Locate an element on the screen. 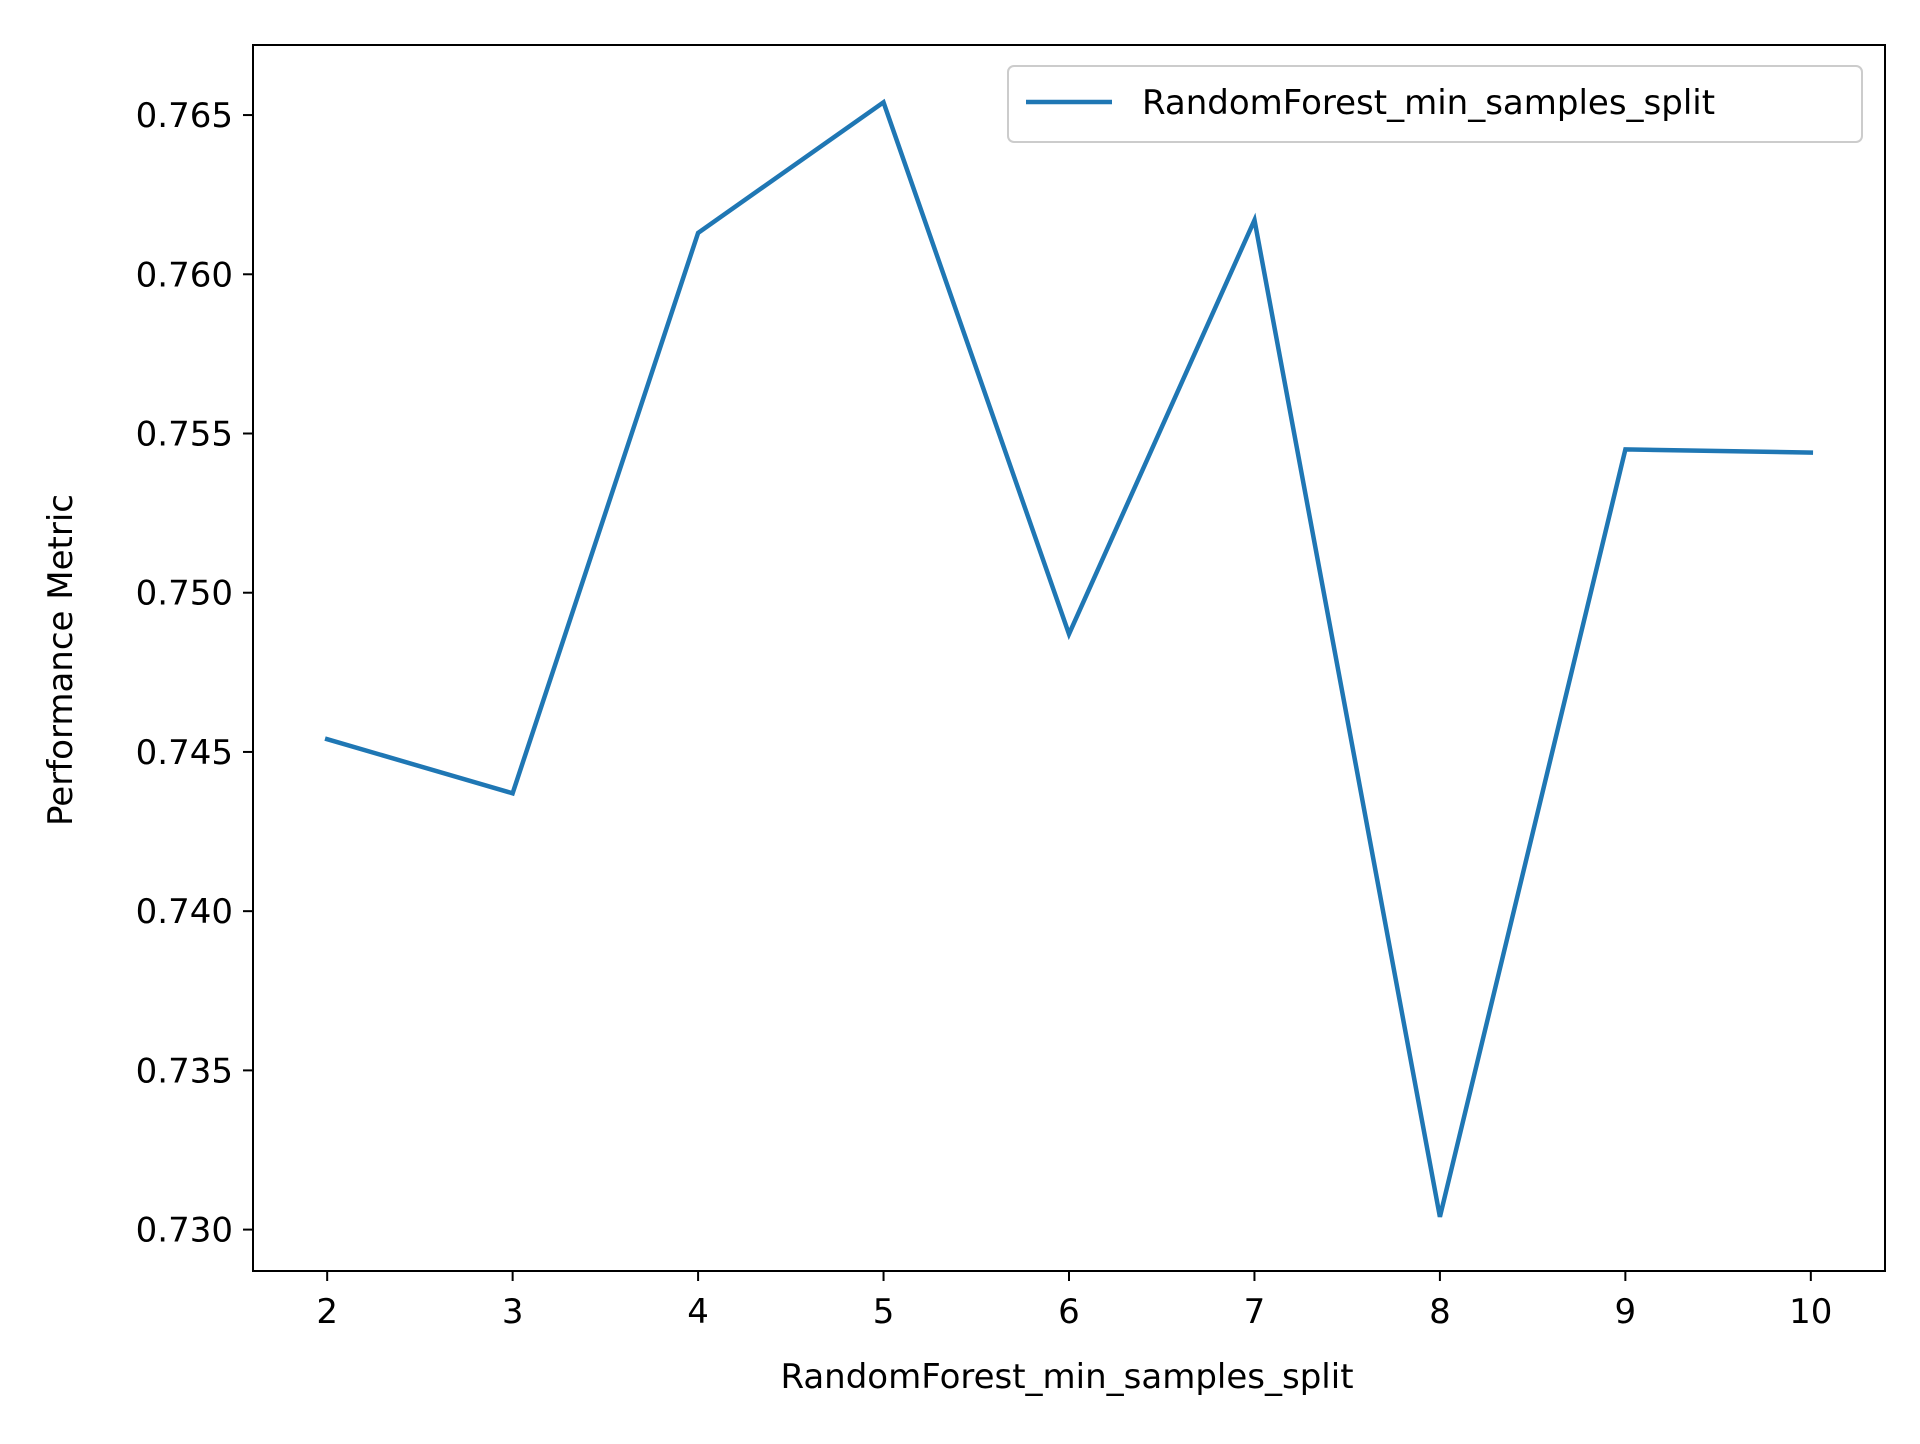 The width and height of the screenshot is (1920, 1444). y-tick-label: 0.765 is located at coordinates (184, 116).